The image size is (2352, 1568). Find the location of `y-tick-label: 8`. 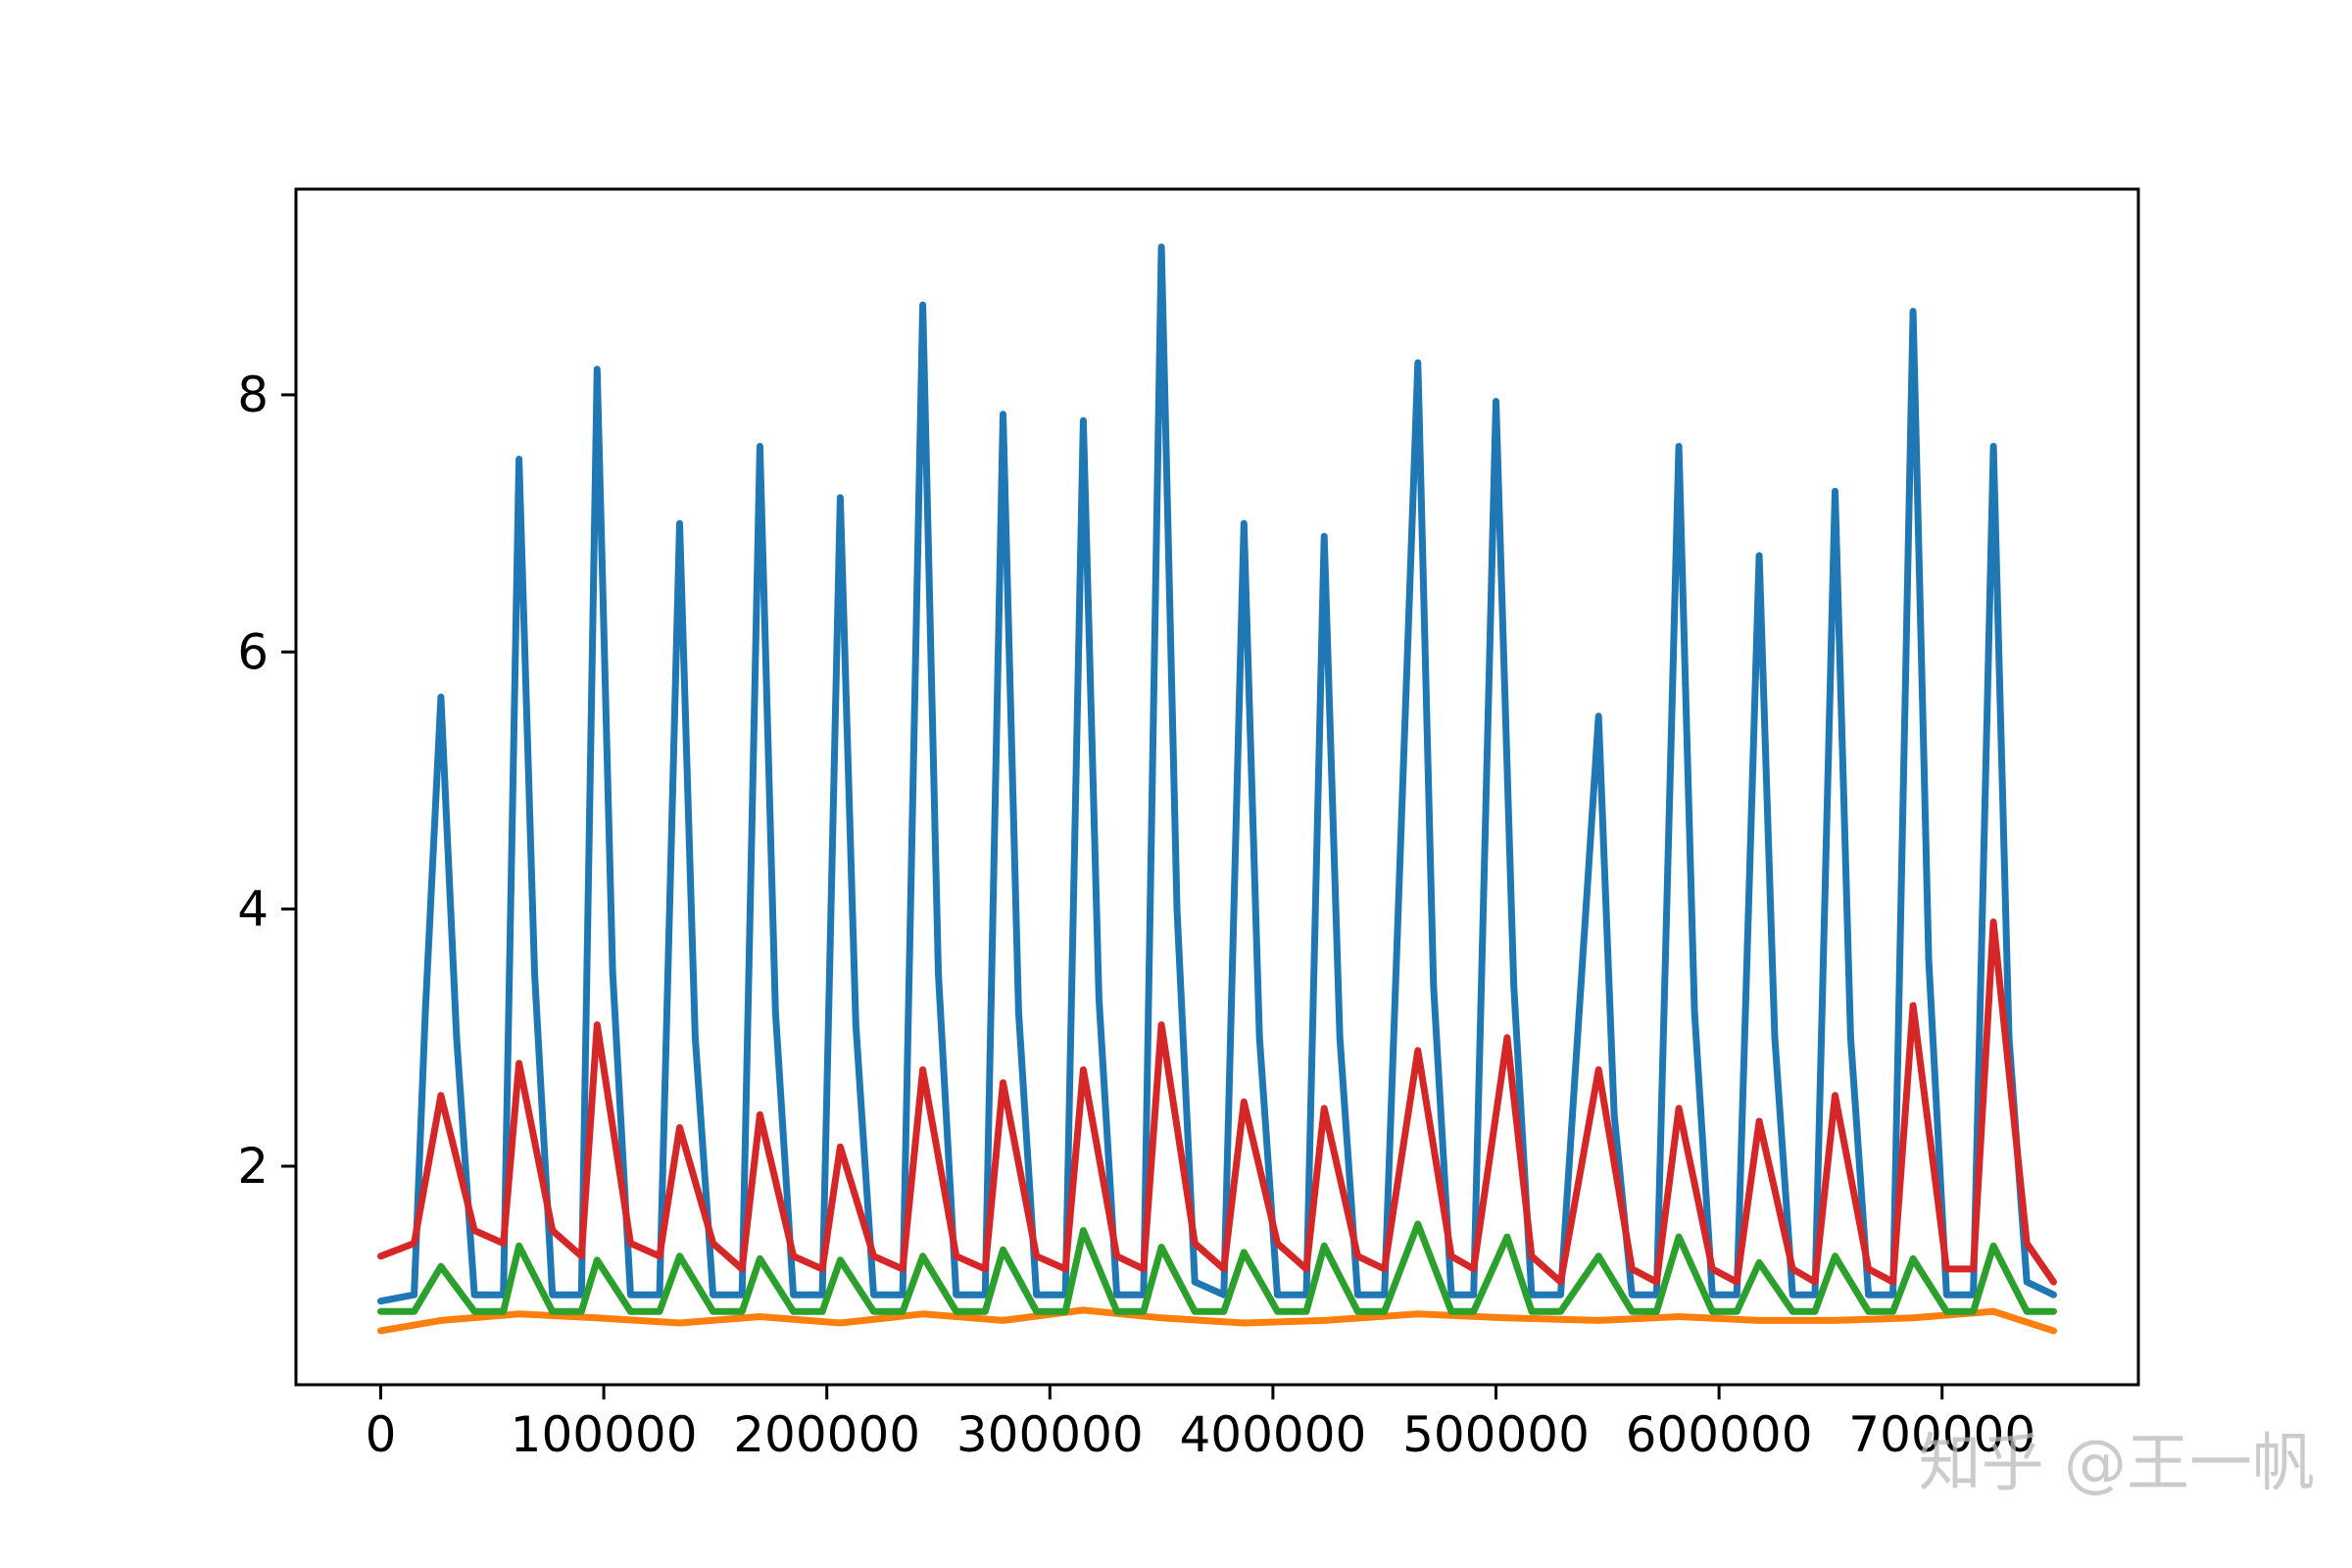

y-tick-label: 8 is located at coordinates (253, 395).